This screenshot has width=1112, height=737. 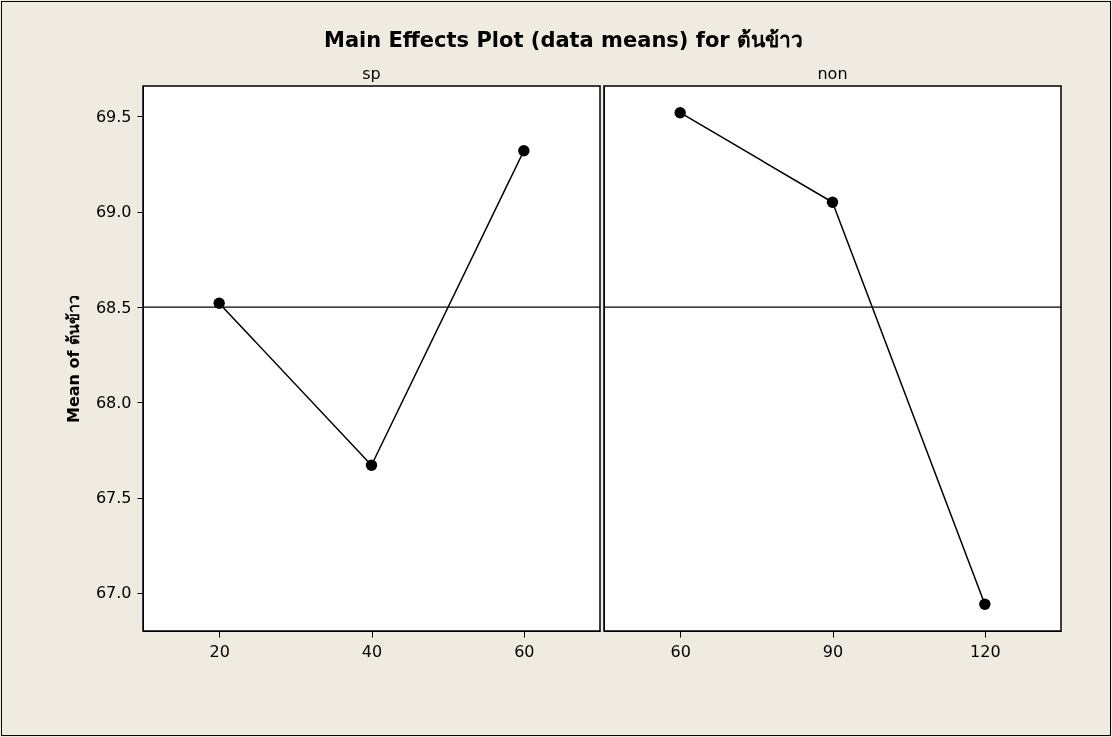 I want to click on x-tick-label: 120, so click(x=985, y=651).